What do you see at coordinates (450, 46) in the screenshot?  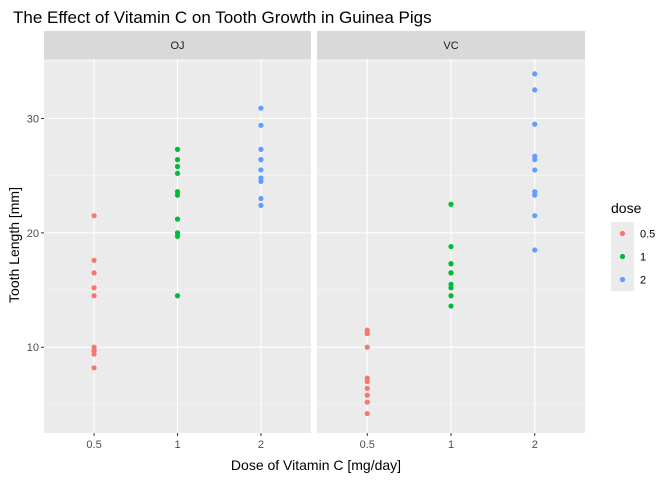 I see `facet-strip-label: VC` at bounding box center [450, 46].